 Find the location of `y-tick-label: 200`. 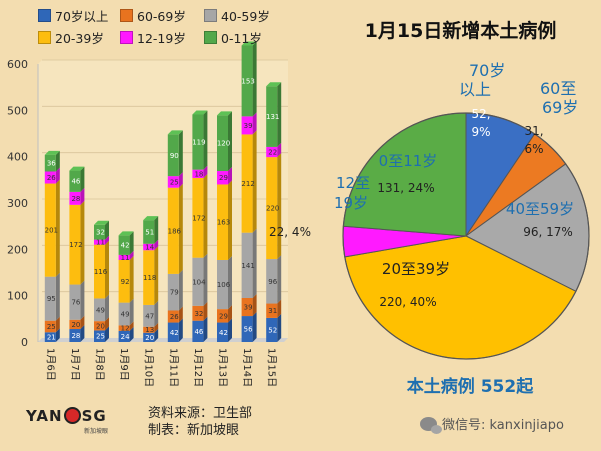

y-tick-label: 200 is located at coordinates (17, 249).